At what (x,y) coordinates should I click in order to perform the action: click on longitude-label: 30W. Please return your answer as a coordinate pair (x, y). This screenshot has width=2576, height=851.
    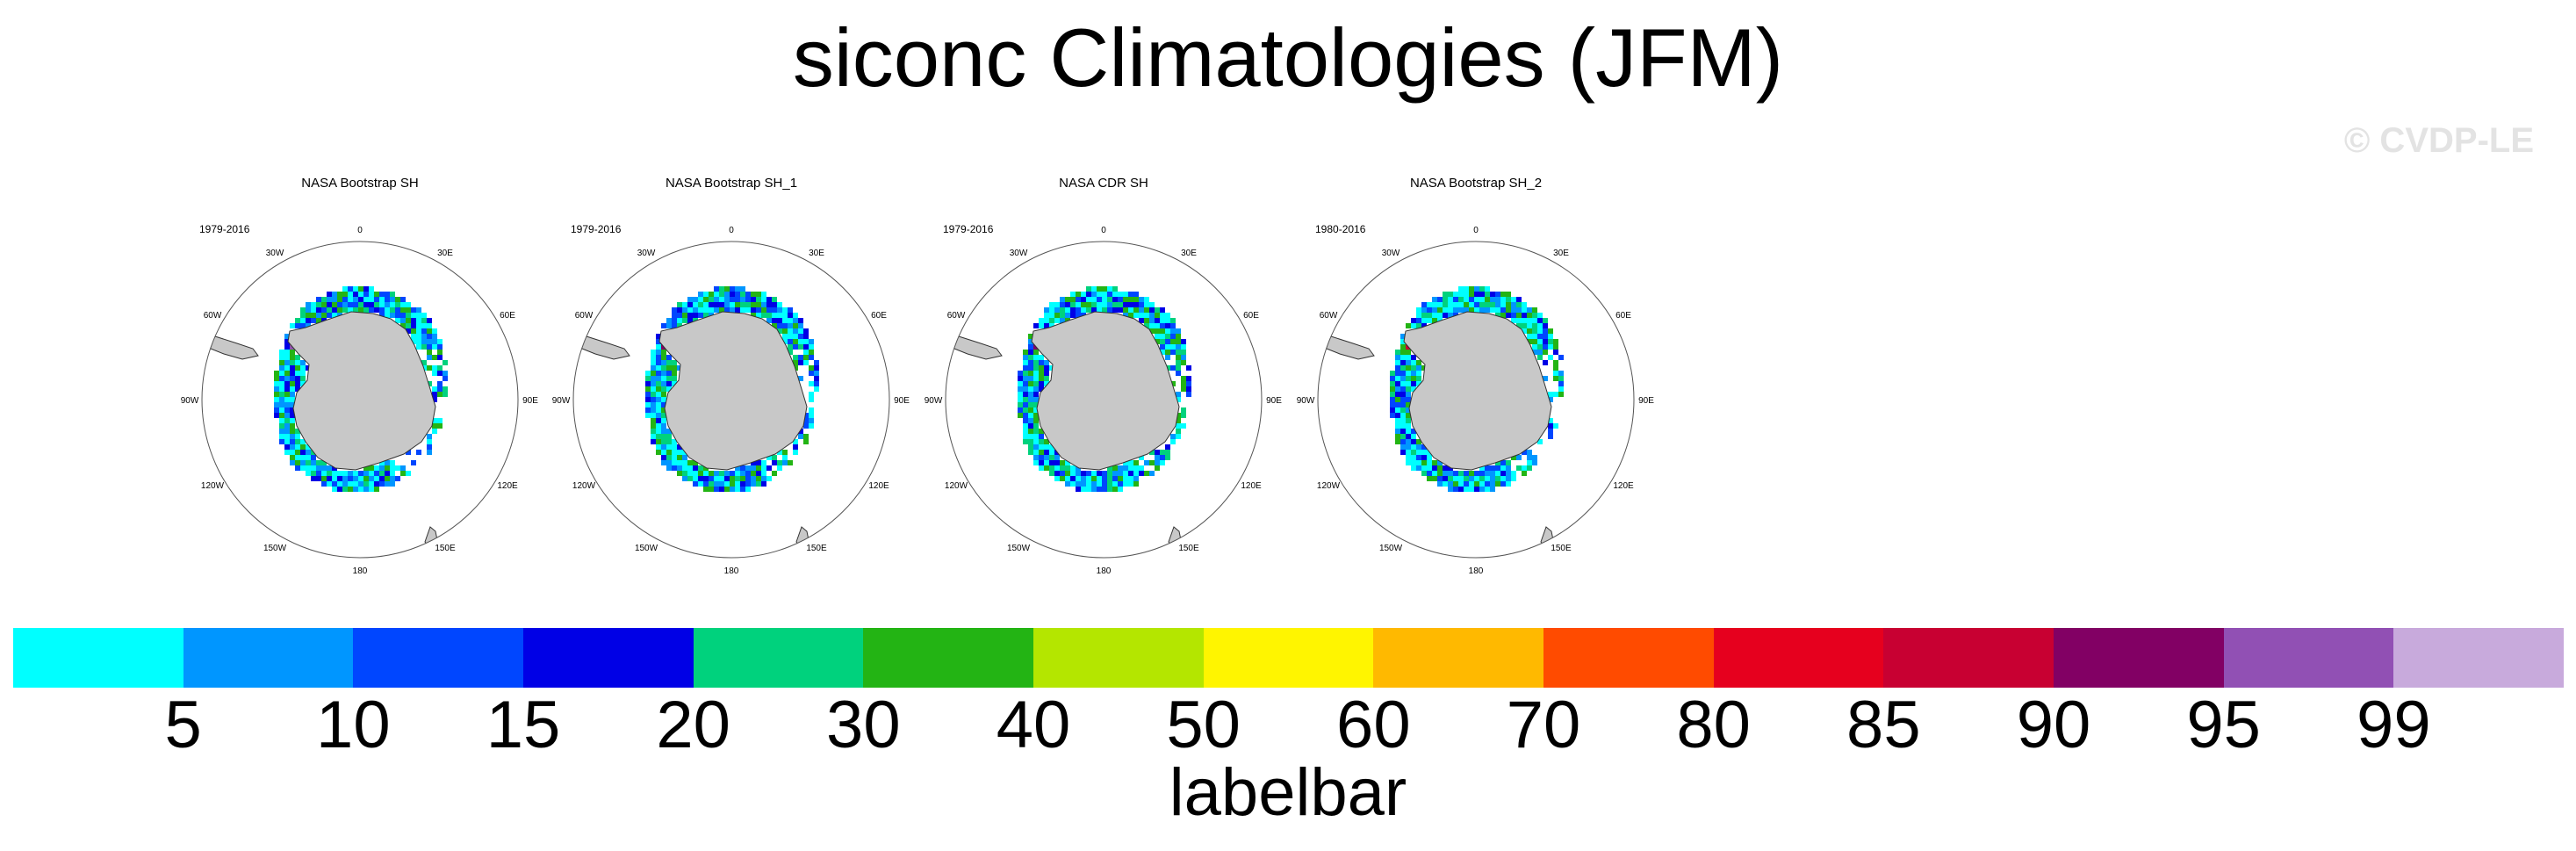
    Looking at the image, I should click on (646, 253).